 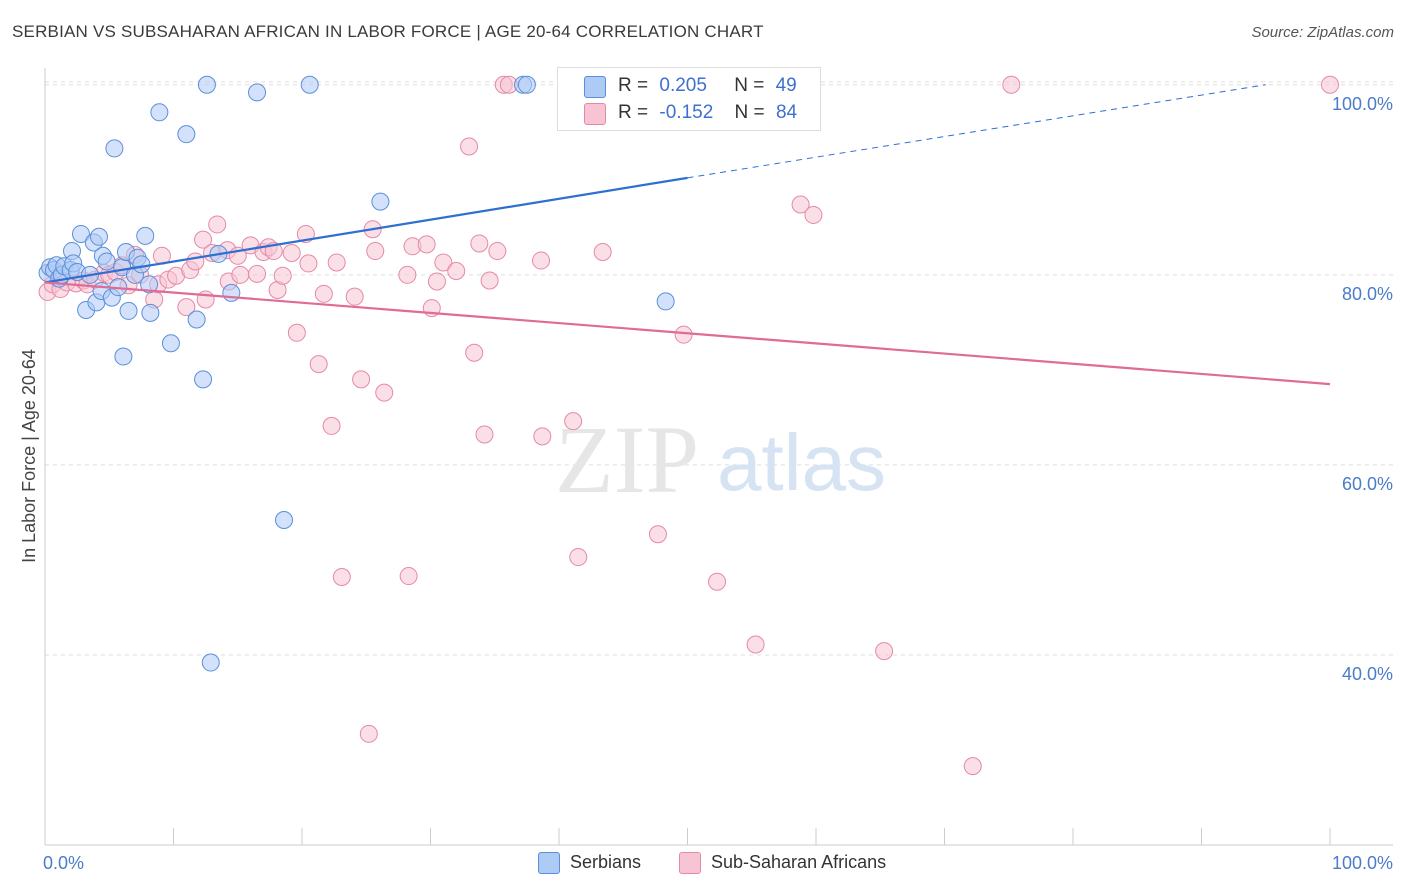 I want to click on serbian-swatch, so click(x=595, y=87).